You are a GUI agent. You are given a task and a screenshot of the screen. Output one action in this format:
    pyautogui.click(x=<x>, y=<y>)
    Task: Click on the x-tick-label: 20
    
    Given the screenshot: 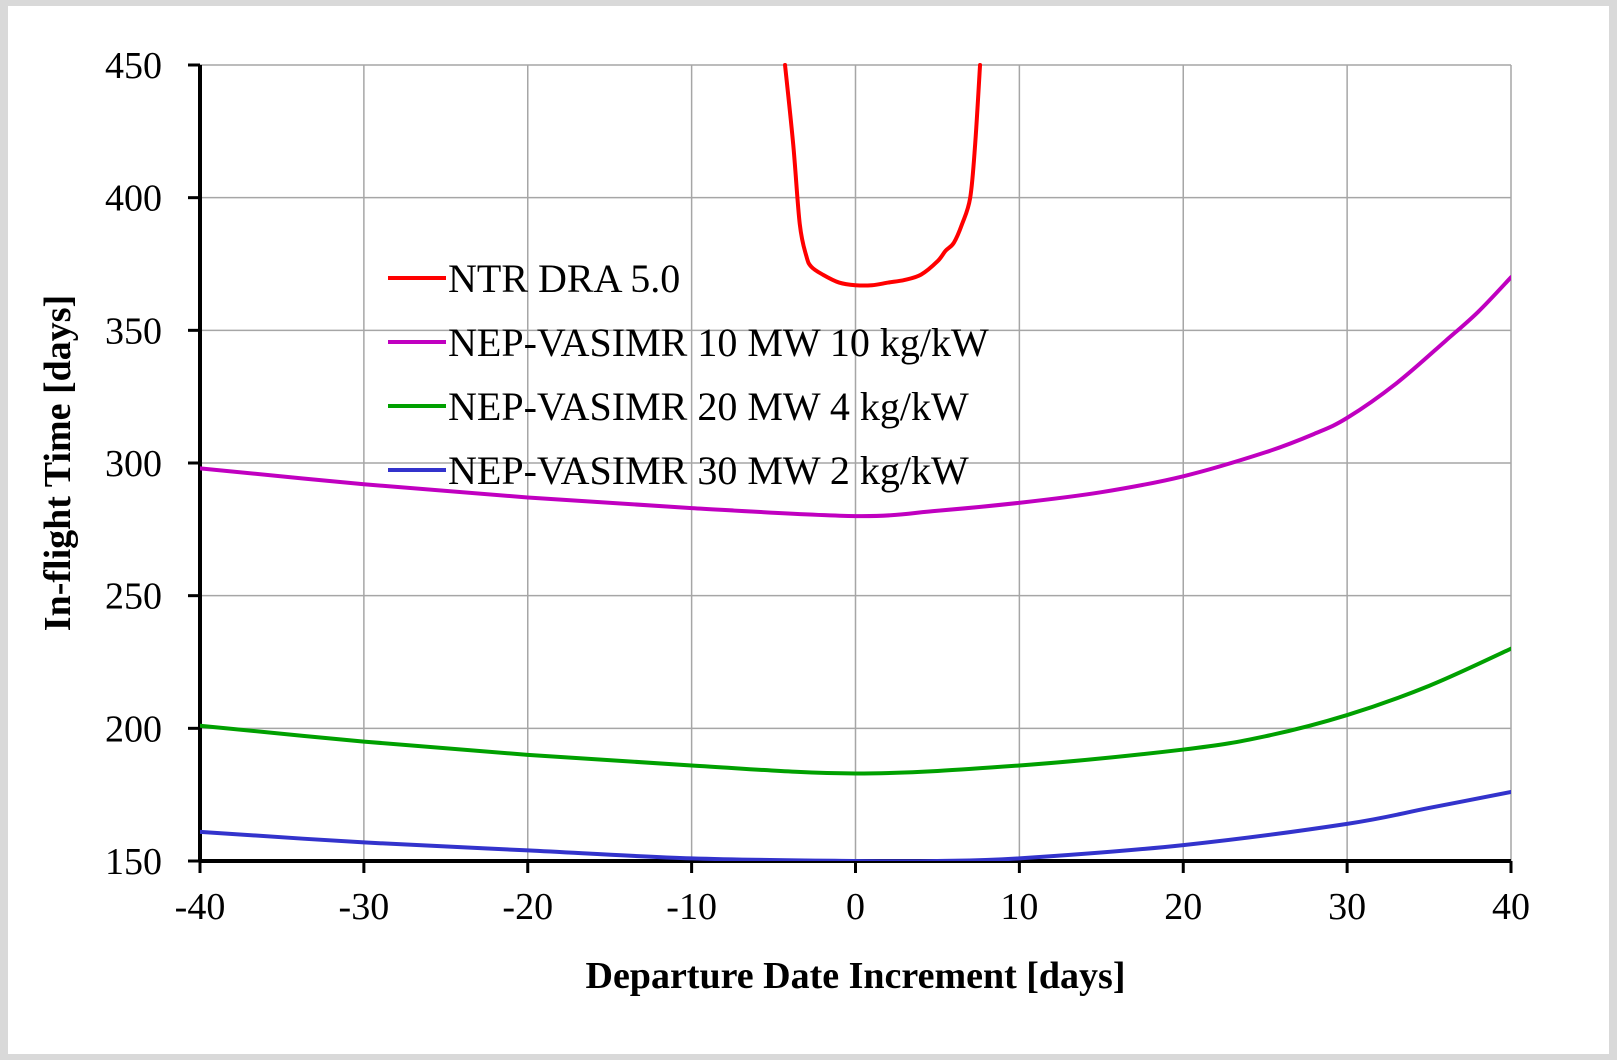 What is the action you would take?
    pyautogui.click(x=1183, y=907)
    